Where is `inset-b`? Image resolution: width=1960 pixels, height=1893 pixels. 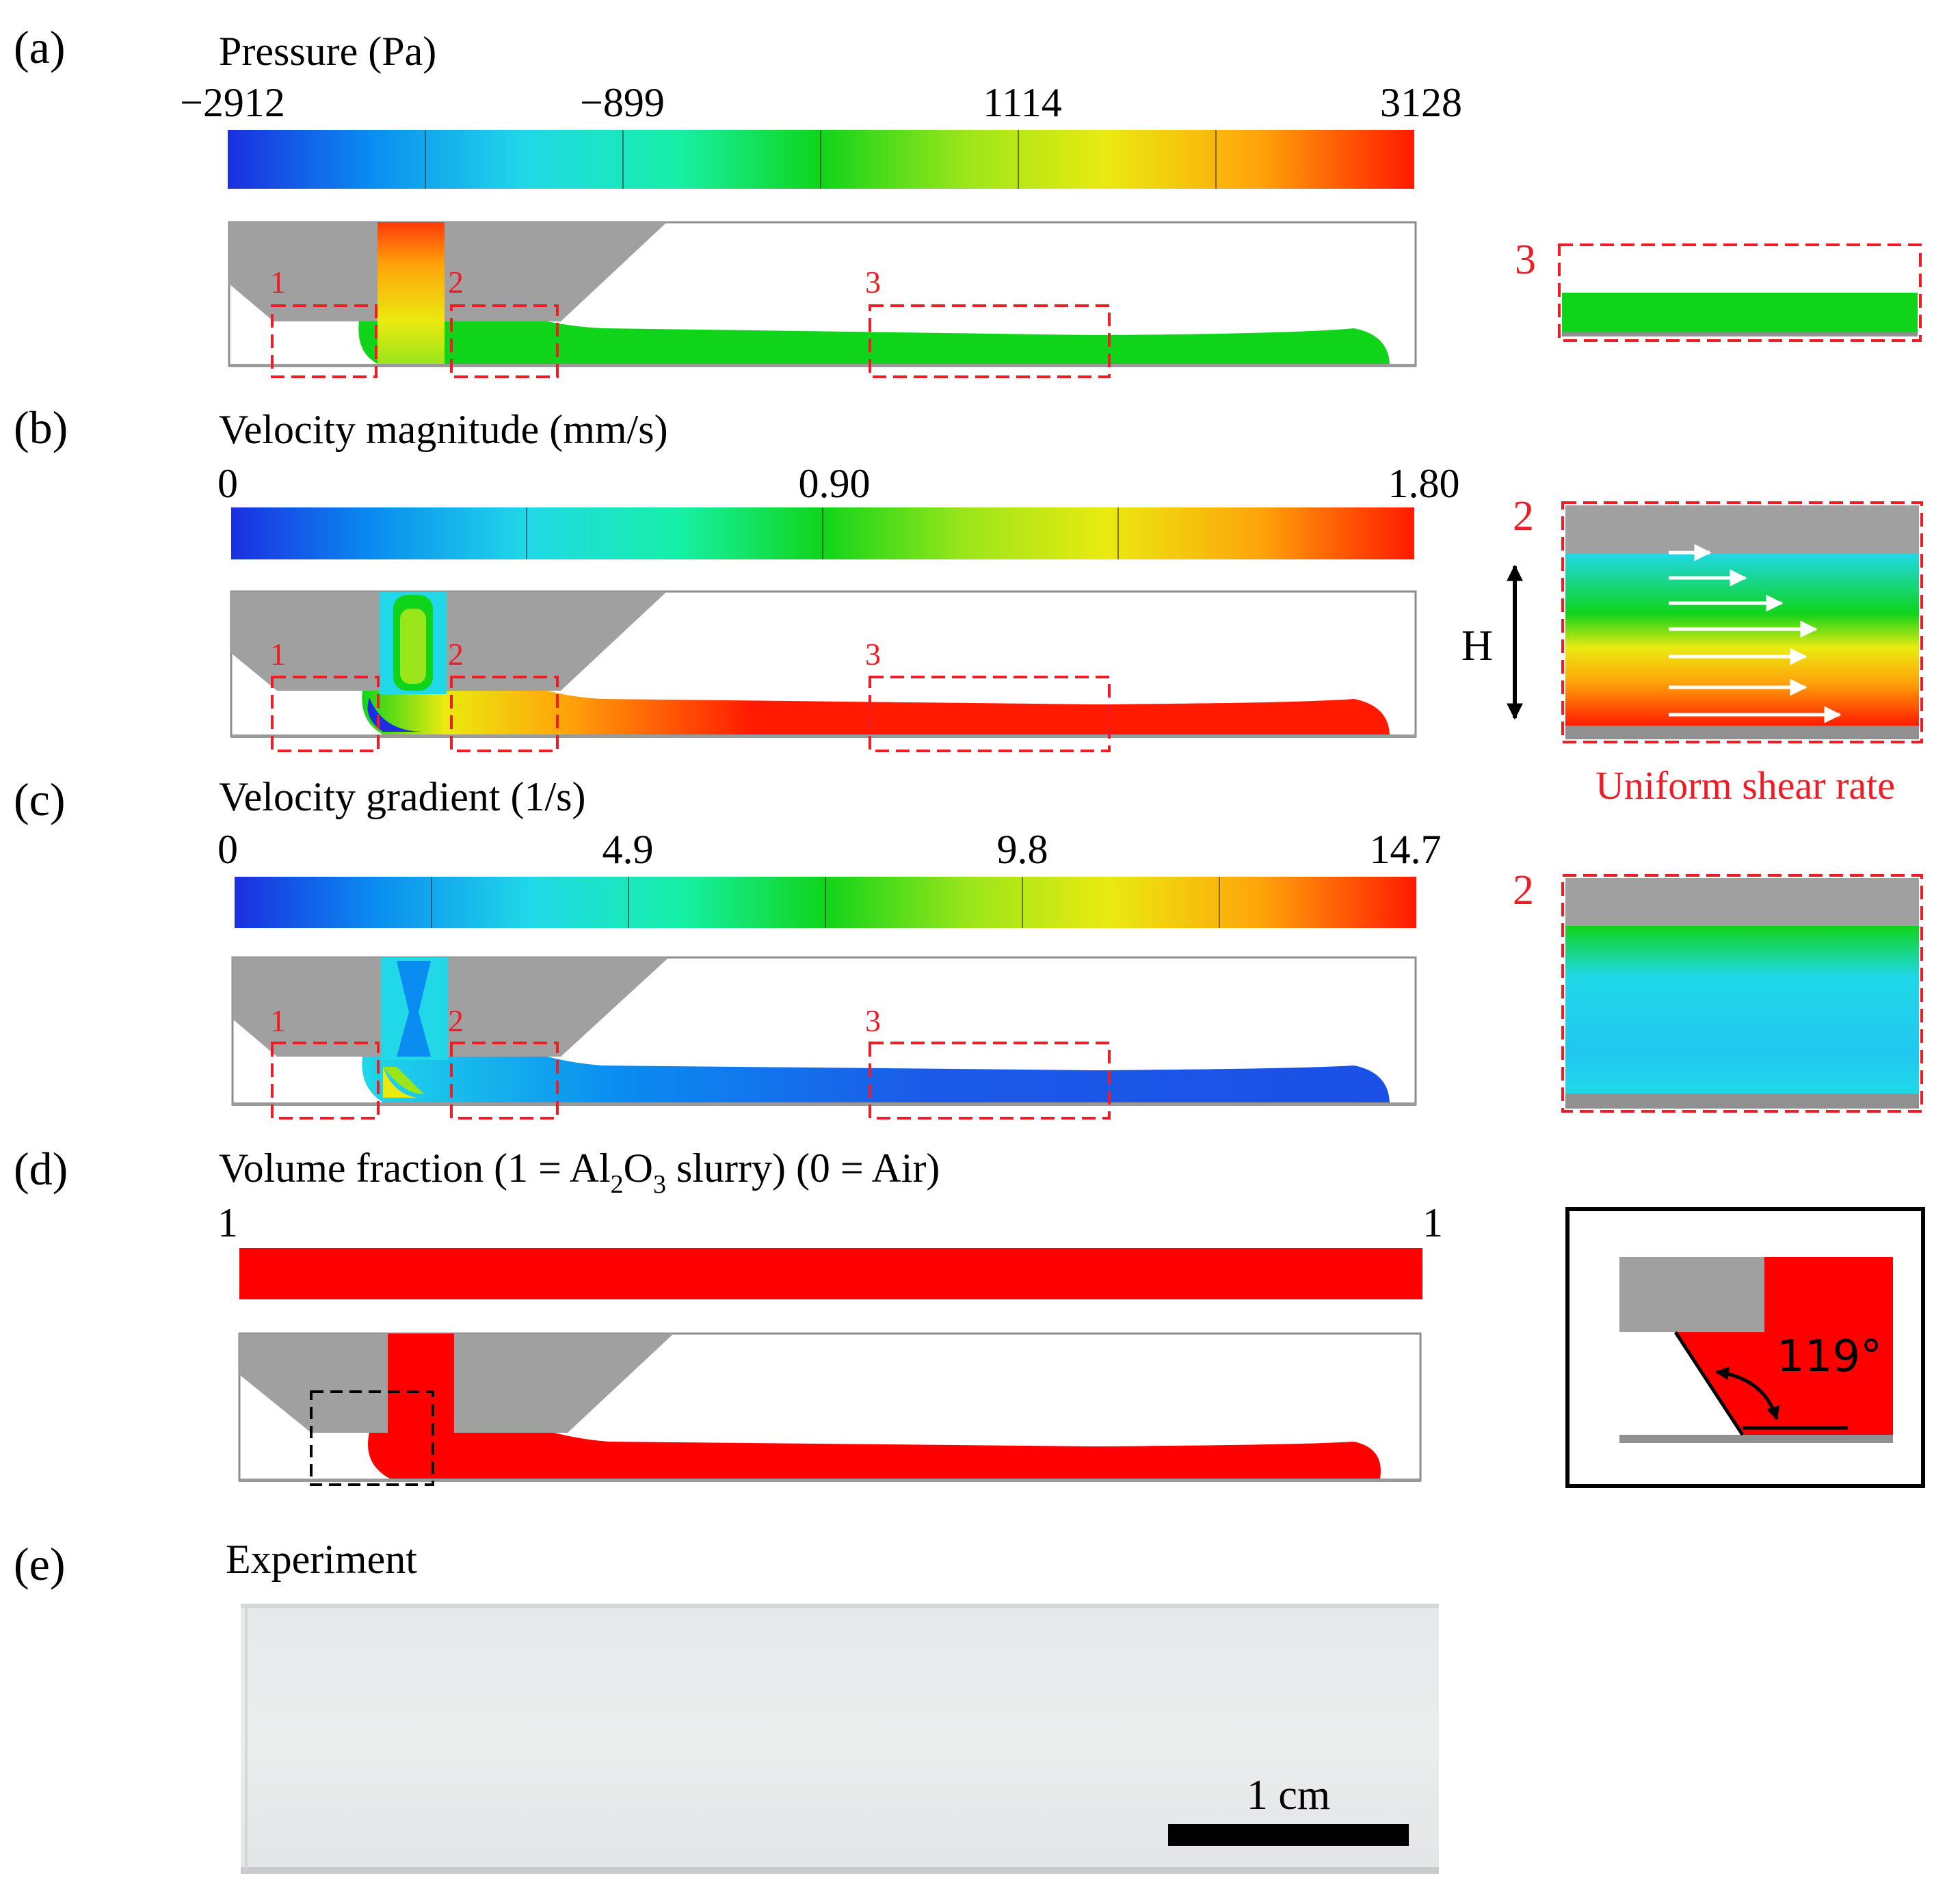 inset-b is located at coordinates (1742, 622).